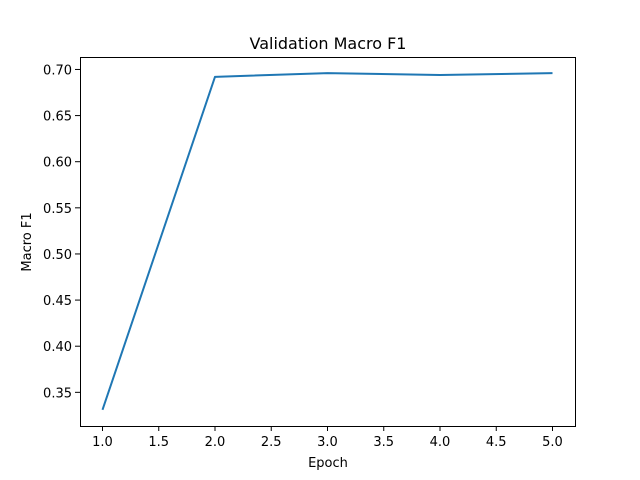 This screenshot has width=640, height=480. I want to click on y-axis-label: Macro F1, so click(27, 241).